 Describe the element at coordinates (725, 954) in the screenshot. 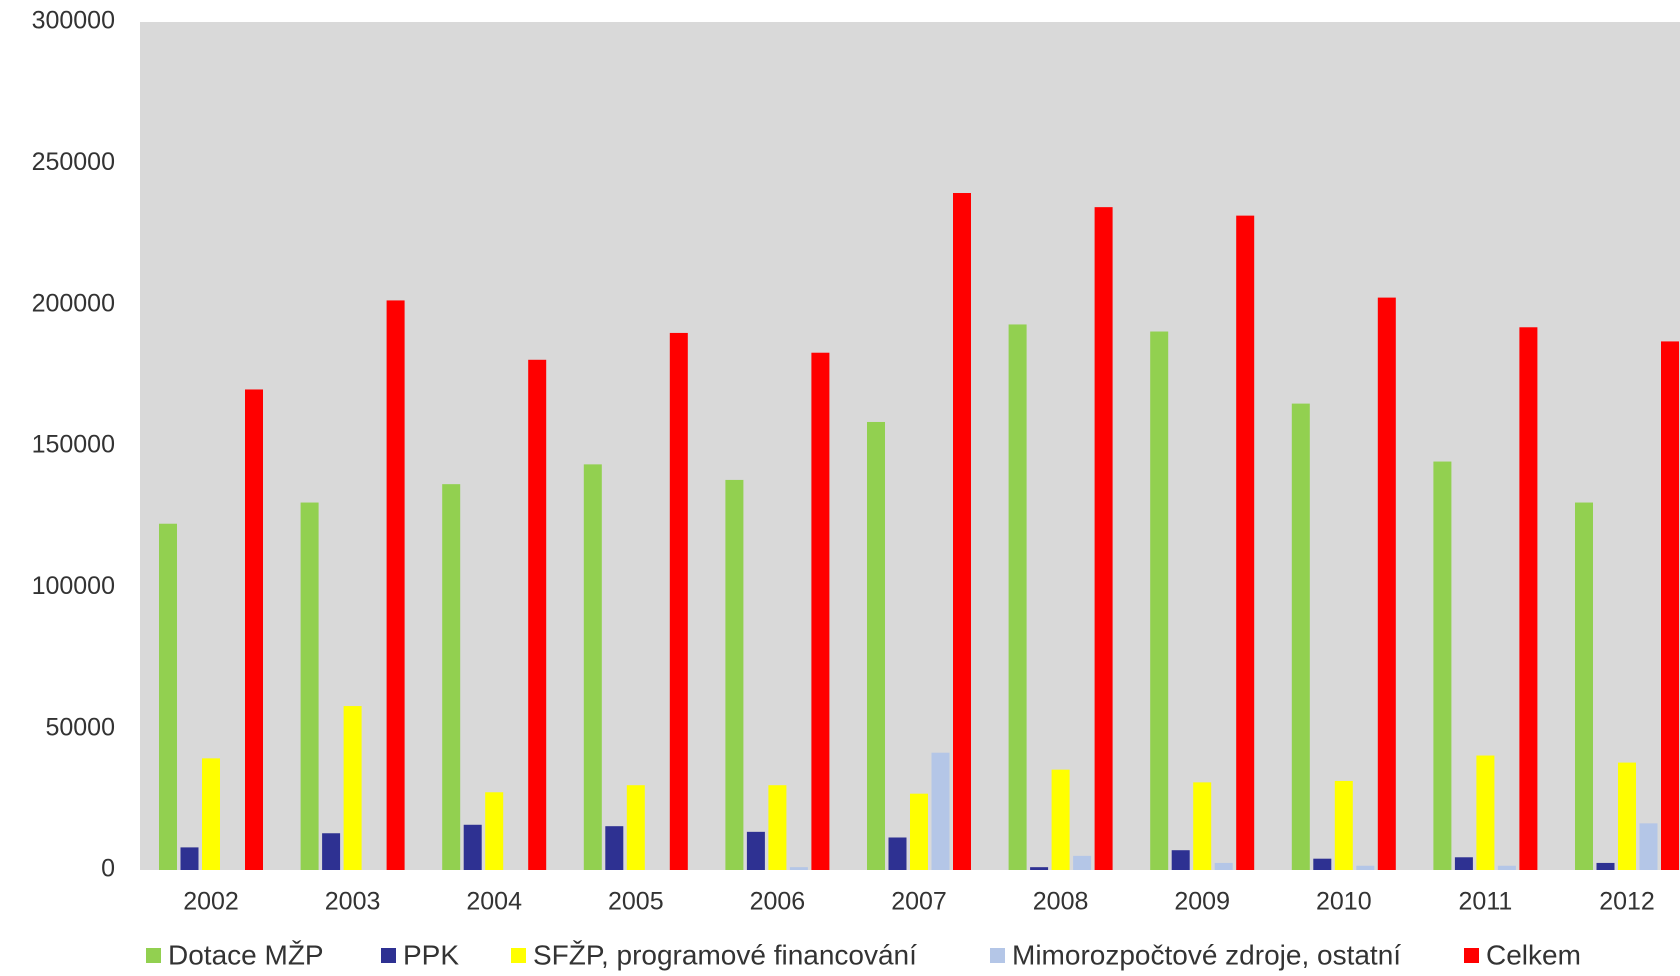

I see `legend-label: SFŽP, programové financování` at that location.